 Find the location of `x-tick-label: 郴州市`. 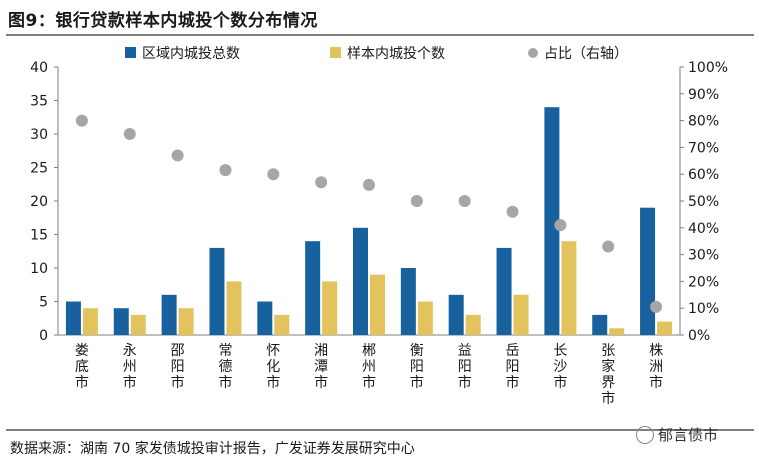

x-tick-label: 郴州市 is located at coordinates (369, 367).